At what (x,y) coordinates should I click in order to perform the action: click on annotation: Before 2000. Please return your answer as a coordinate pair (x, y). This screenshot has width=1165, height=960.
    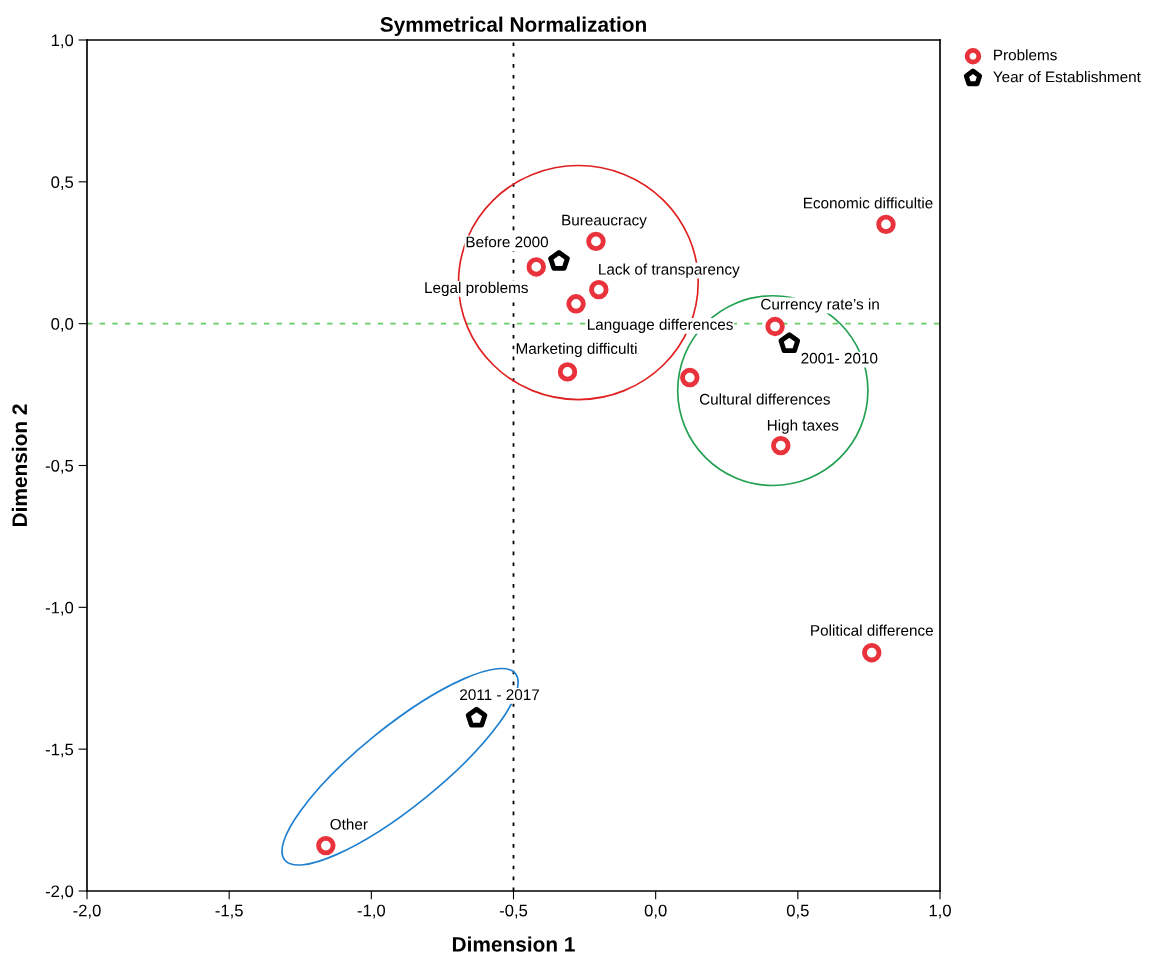
    Looking at the image, I should click on (507, 242).